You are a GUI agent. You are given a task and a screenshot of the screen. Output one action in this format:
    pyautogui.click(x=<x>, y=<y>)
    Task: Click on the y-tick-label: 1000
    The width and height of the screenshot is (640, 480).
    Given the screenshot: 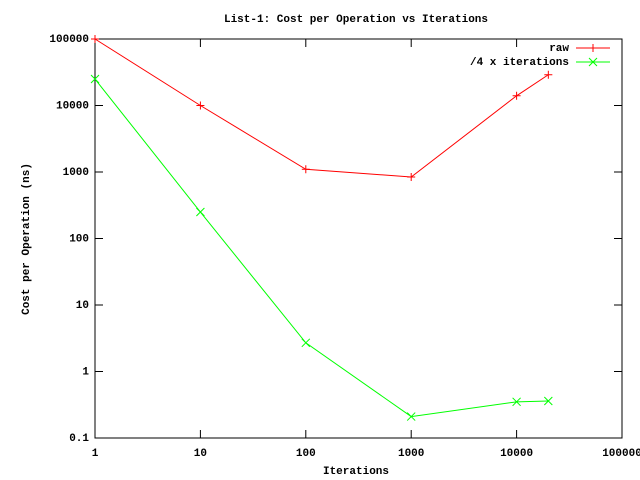 What is the action you would take?
    pyautogui.click(x=76, y=173)
    